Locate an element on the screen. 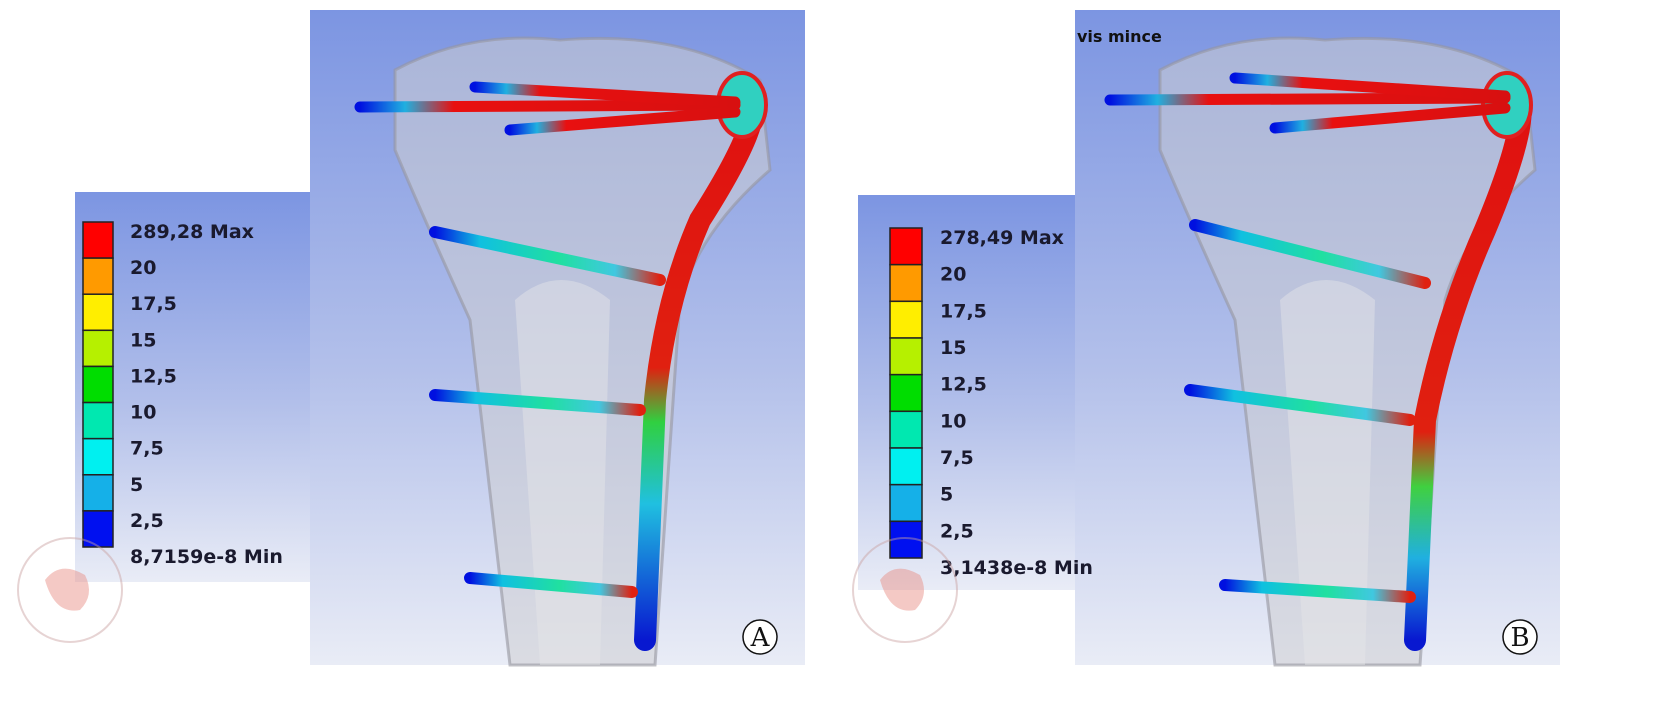  legend-label: 8,7159e-8 Min is located at coordinates (206, 557).